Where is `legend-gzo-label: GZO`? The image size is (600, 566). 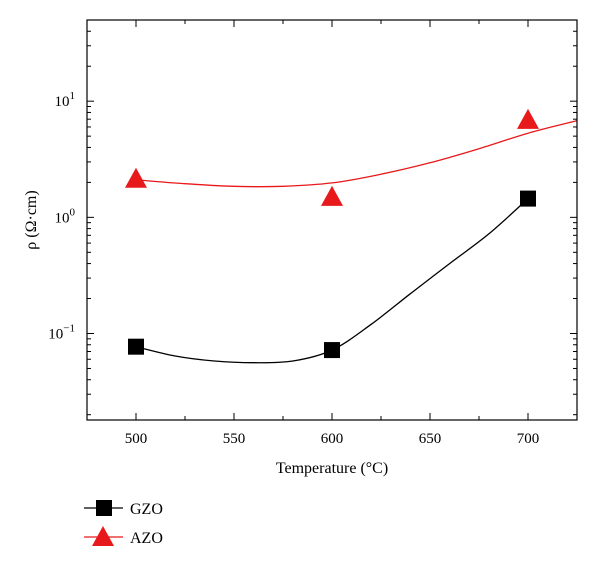 legend-gzo-label: GZO is located at coordinates (146, 509).